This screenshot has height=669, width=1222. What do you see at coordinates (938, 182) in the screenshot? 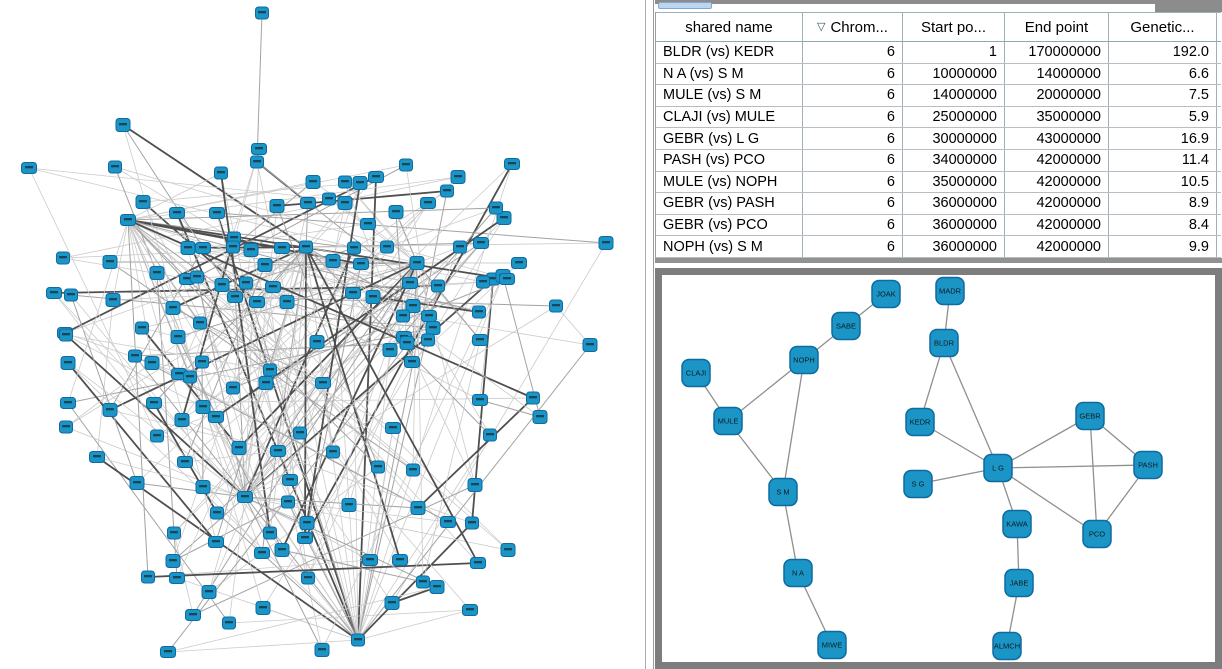
I see `table-row: MULE (vs) NOPH 6 35000000 42000000 10.5` at bounding box center [938, 182].